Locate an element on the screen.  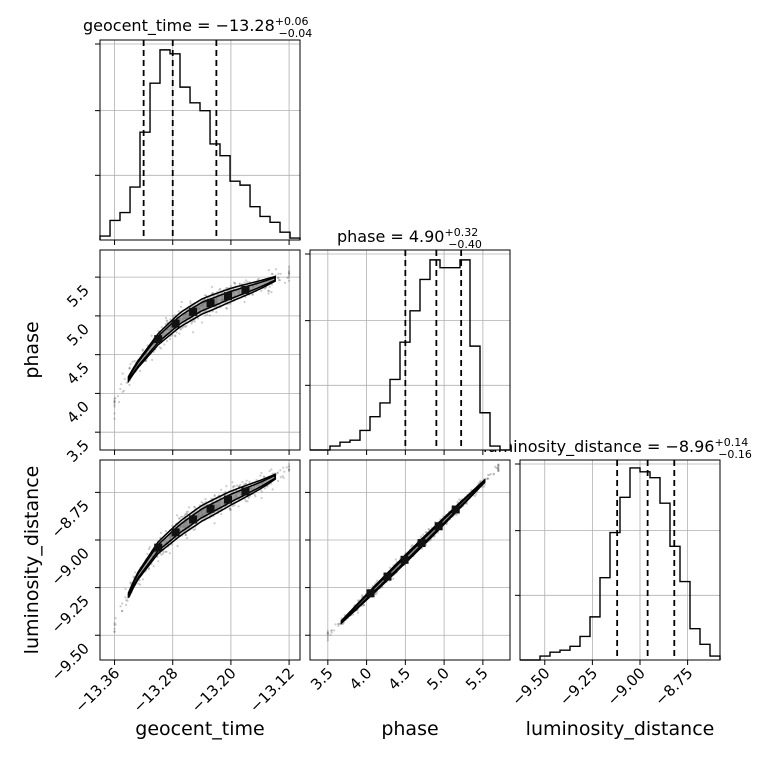
x-tick-label: 5.5 is located at coordinates (477, 679).